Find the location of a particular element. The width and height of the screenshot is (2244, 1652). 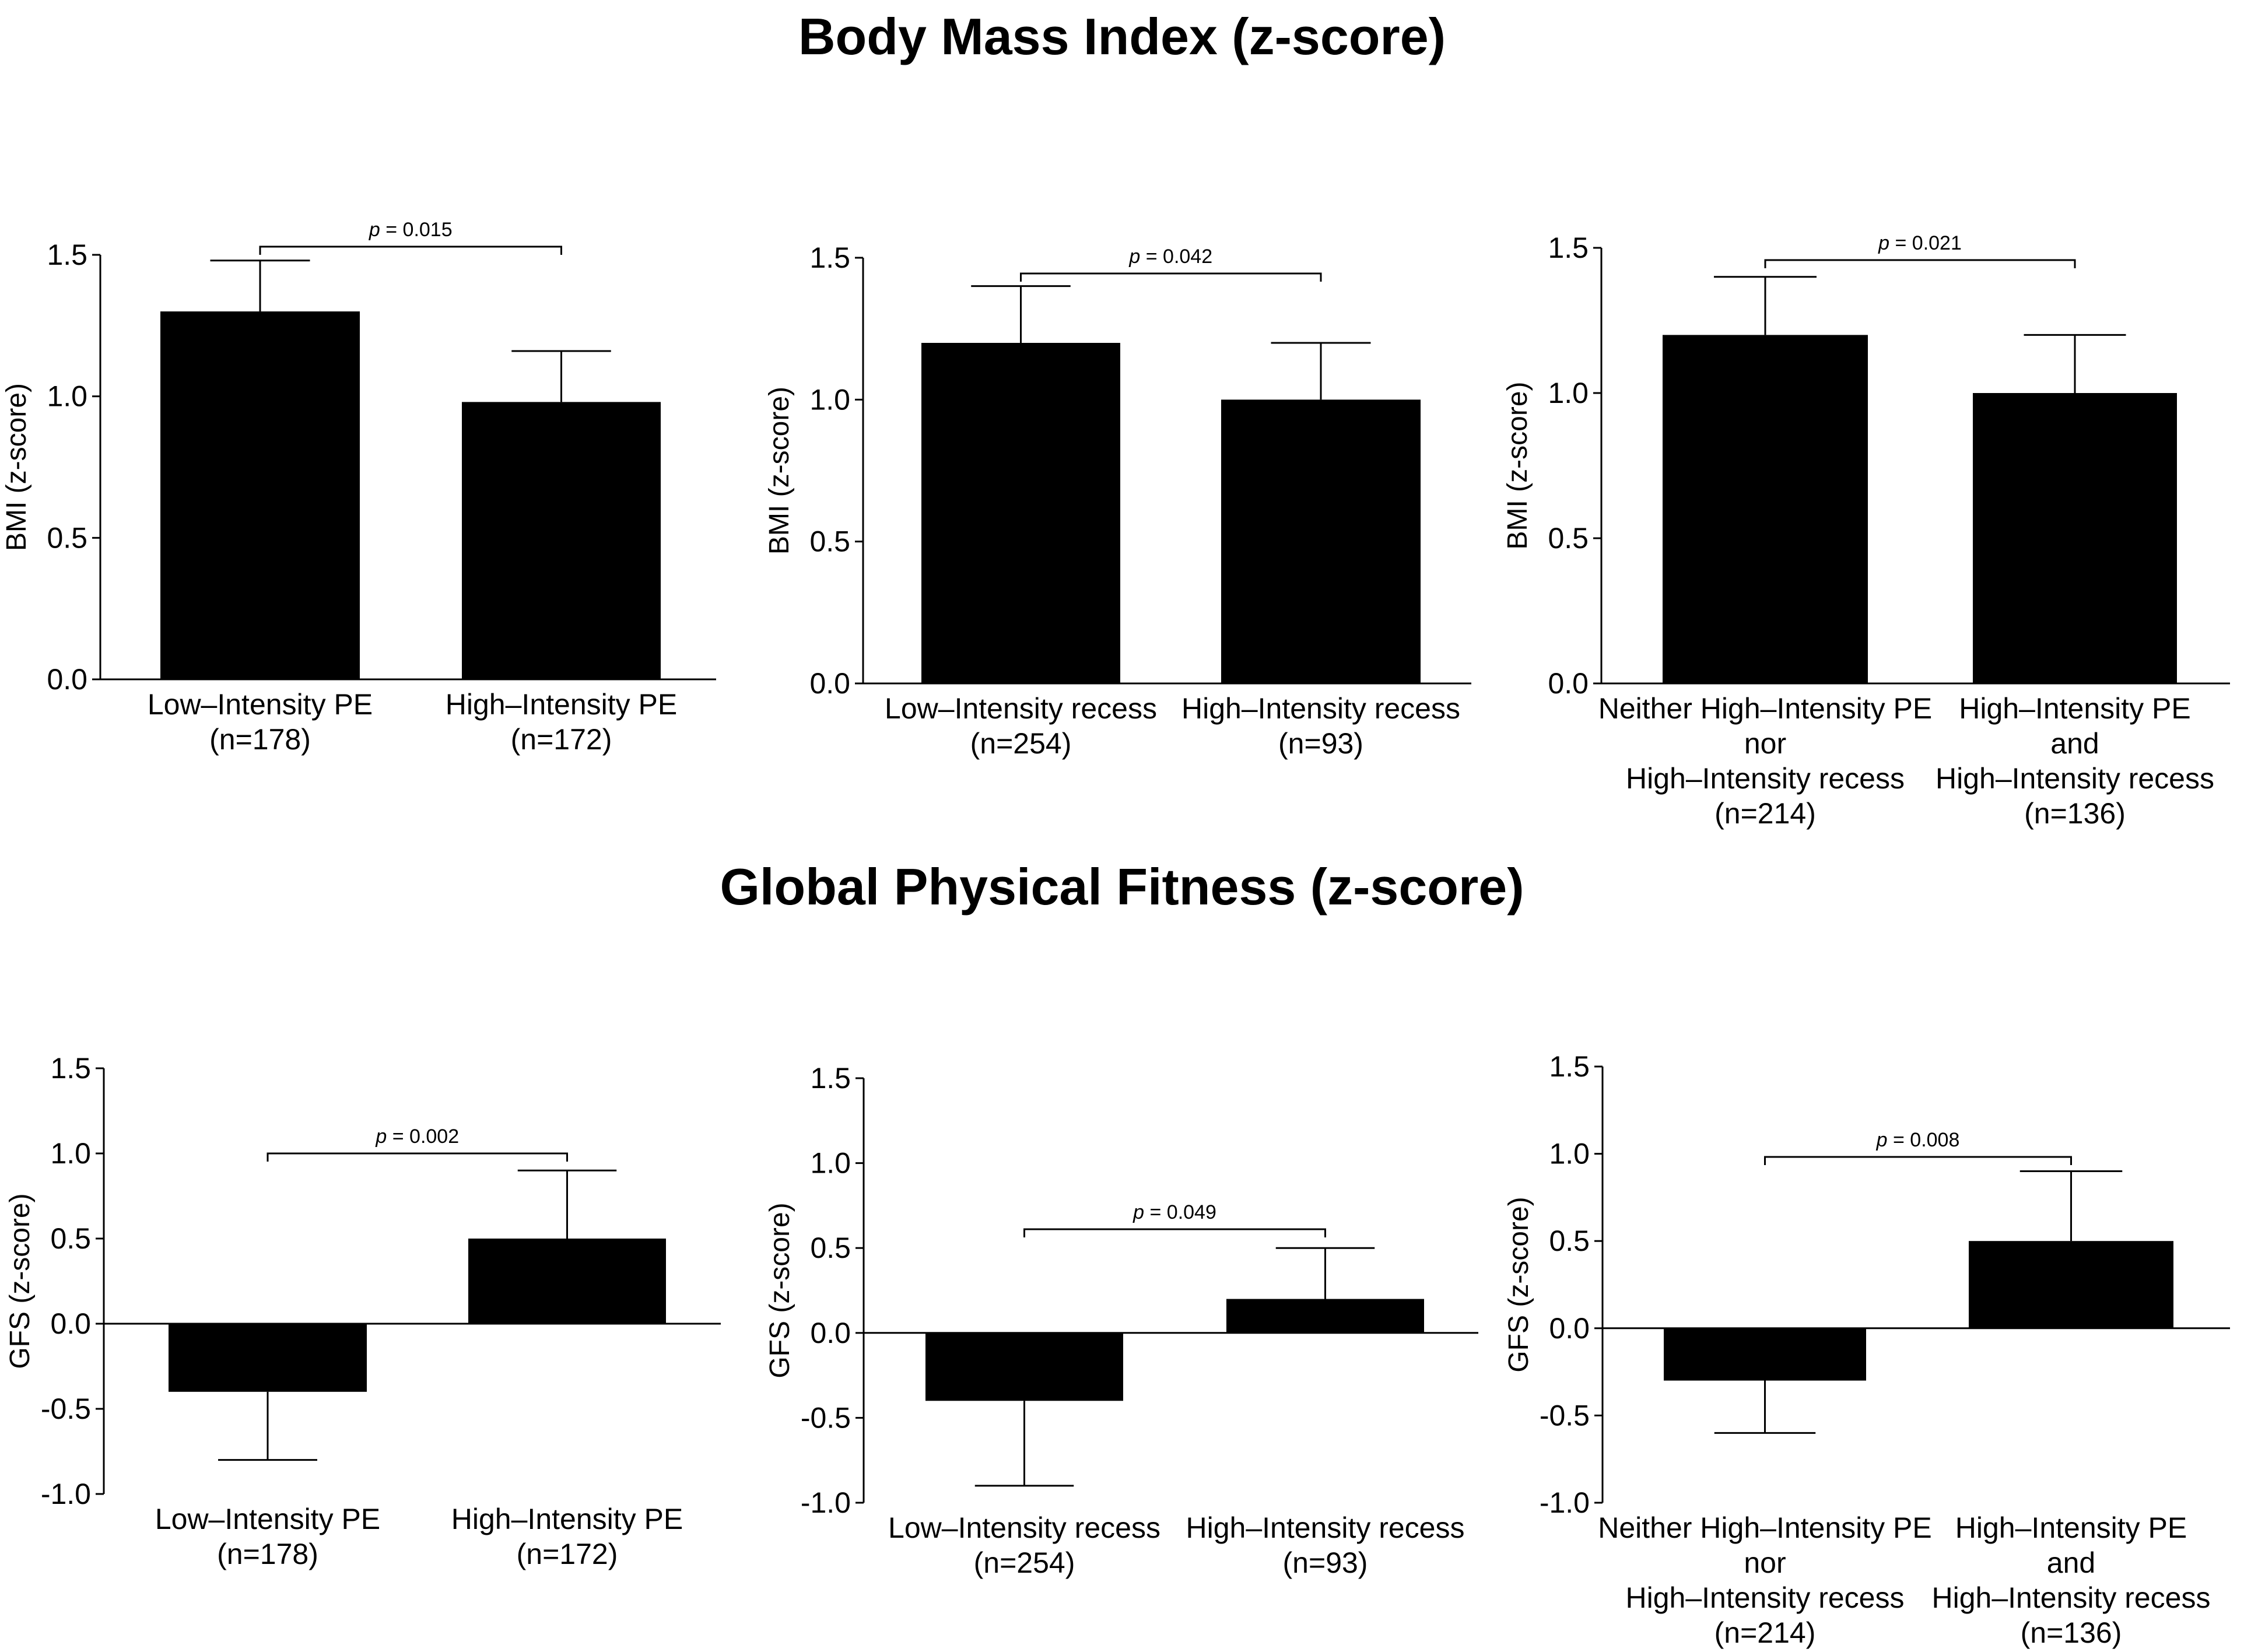

p-value-label: p = 0.002 is located at coordinates (417, 1136).